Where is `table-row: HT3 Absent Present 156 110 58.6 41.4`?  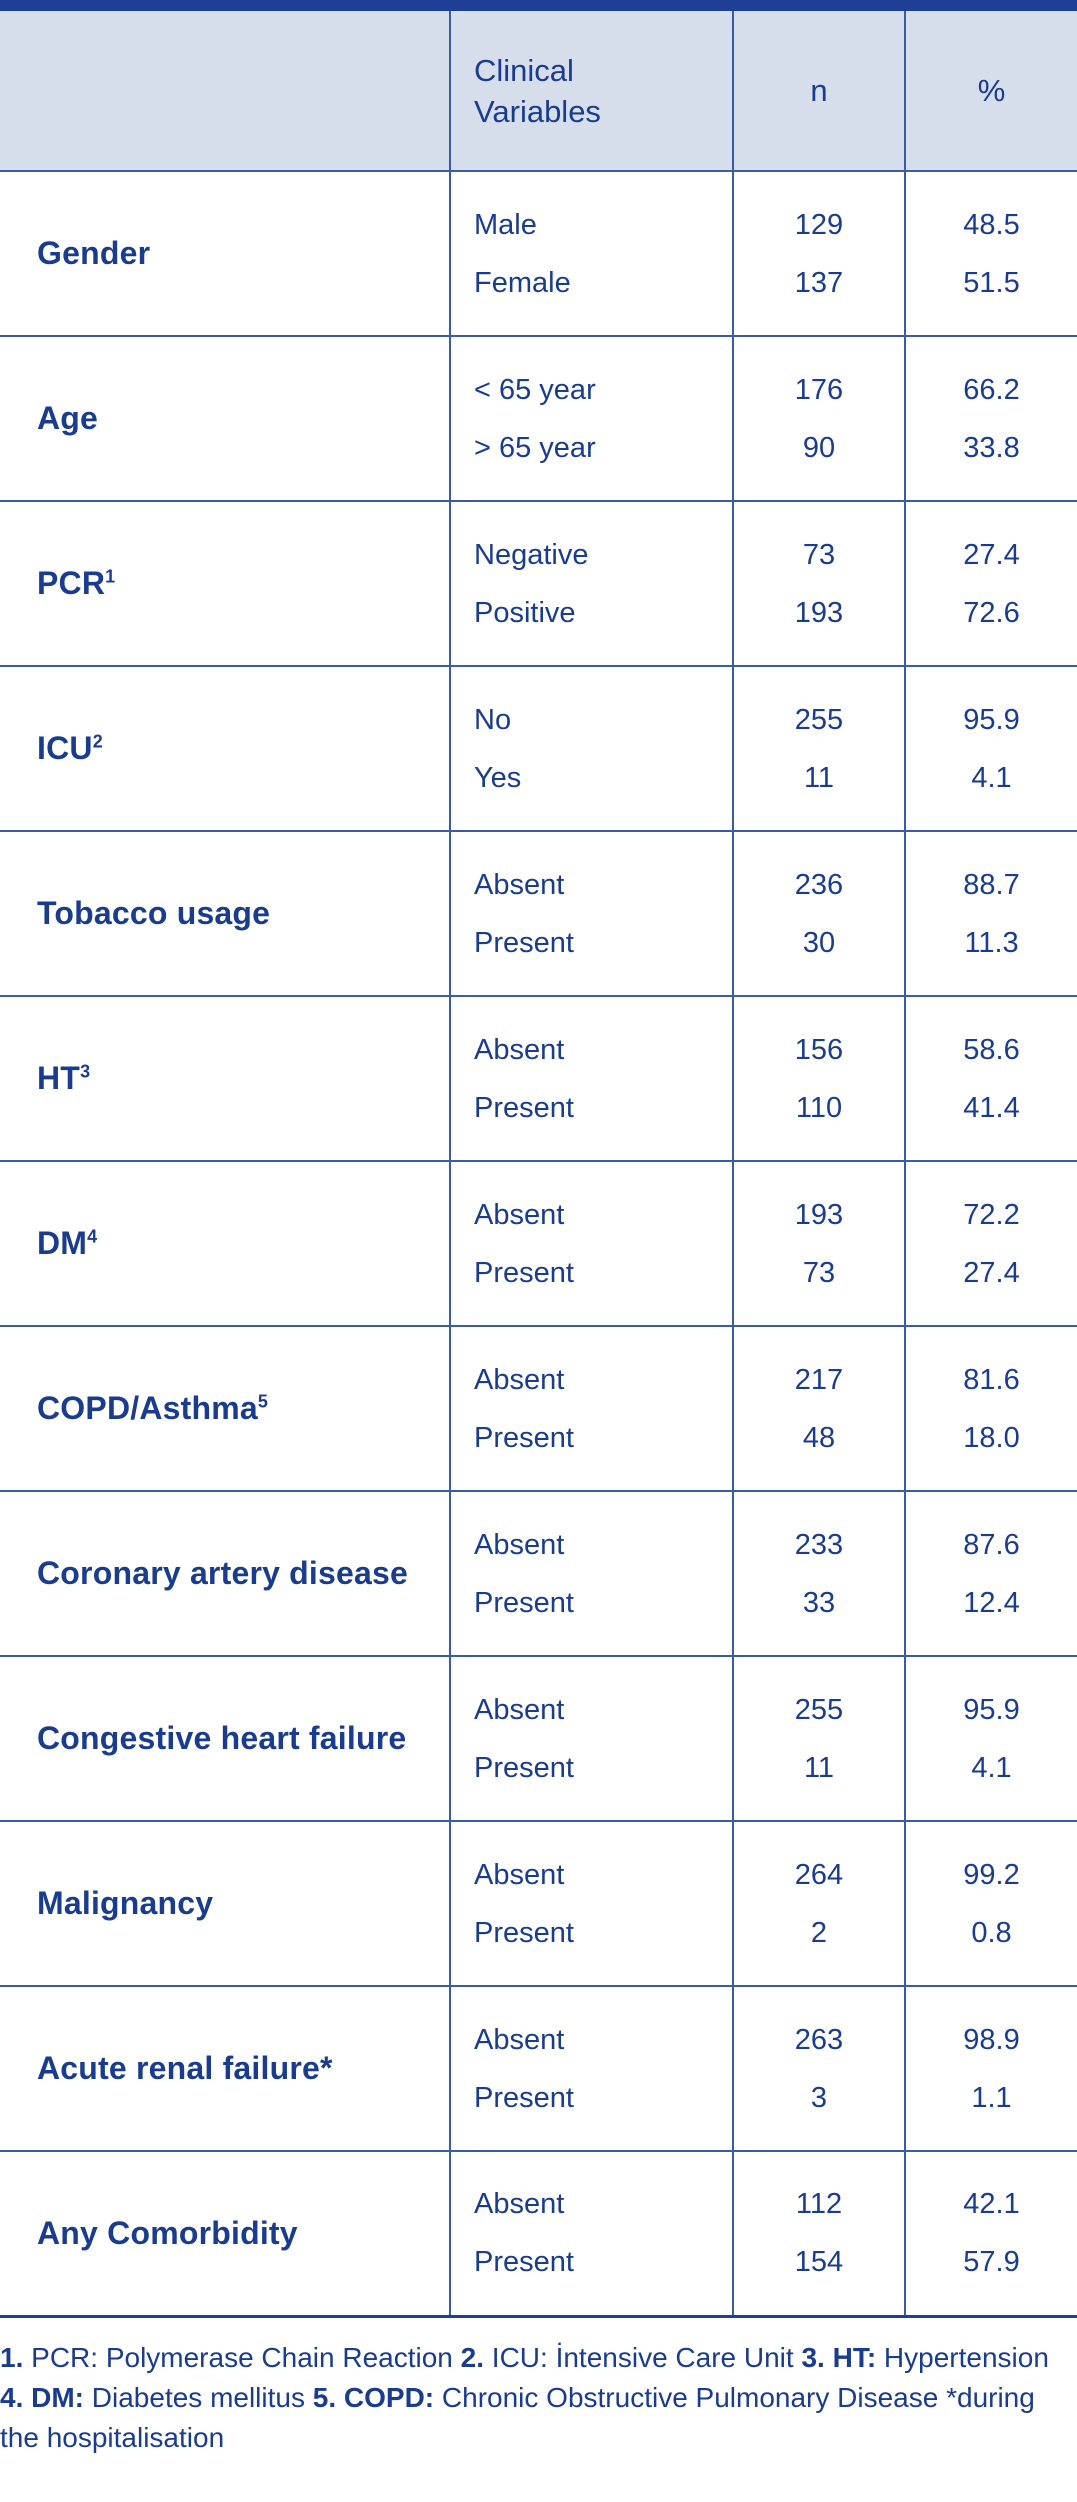
table-row: HT3 Absent Present 156 110 58.6 41.4 is located at coordinates (538, 1078).